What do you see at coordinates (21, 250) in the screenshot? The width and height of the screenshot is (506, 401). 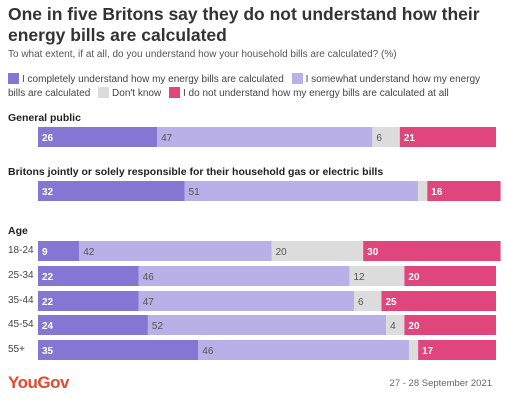 I see `row-label-18-24: 18-24` at bounding box center [21, 250].